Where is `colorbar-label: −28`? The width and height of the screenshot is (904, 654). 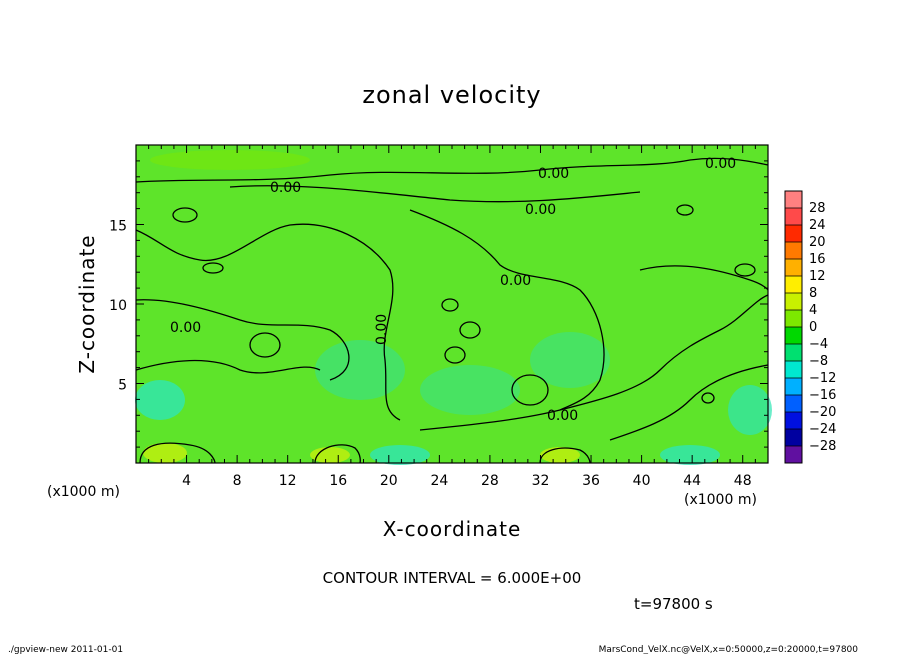 colorbar-label: −28 is located at coordinates (822, 446).